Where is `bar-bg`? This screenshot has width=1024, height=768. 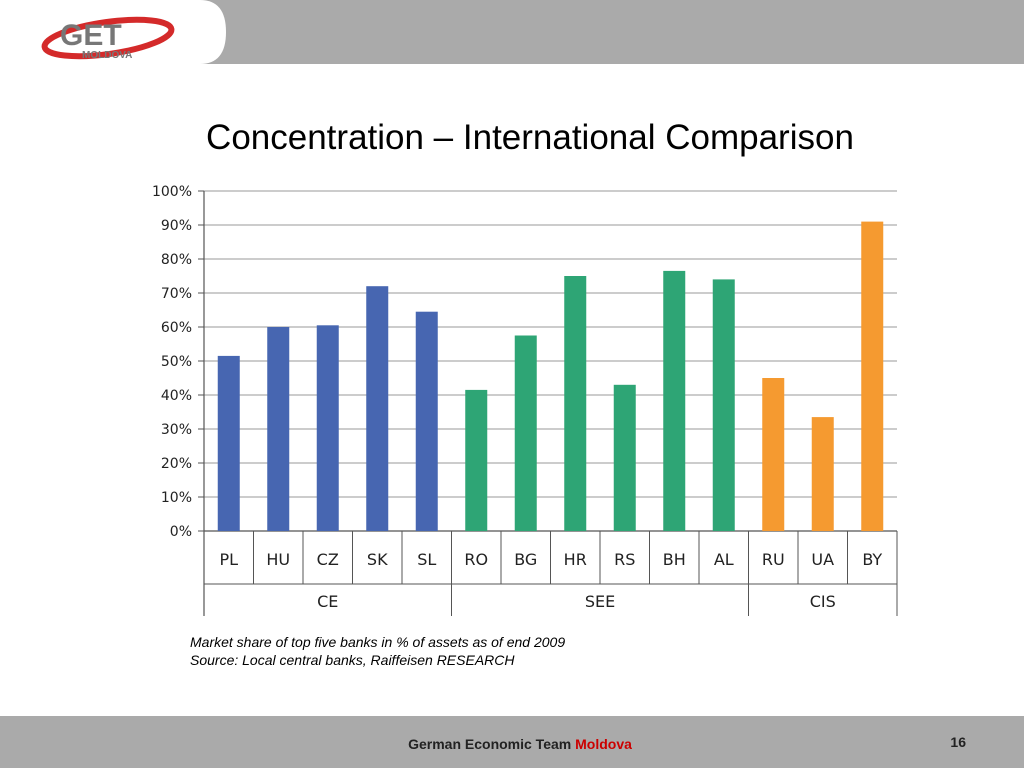
bar-bg is located at coordinates (525, 433).